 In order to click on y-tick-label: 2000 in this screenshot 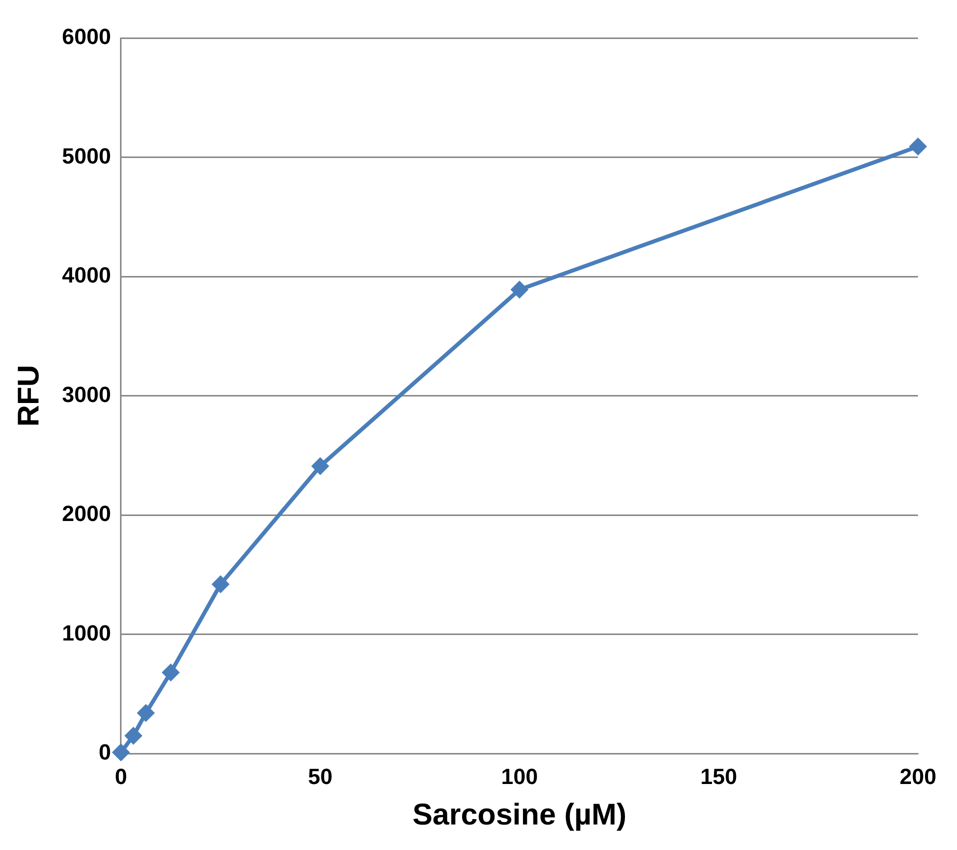, I will do `click(86, 513)`.